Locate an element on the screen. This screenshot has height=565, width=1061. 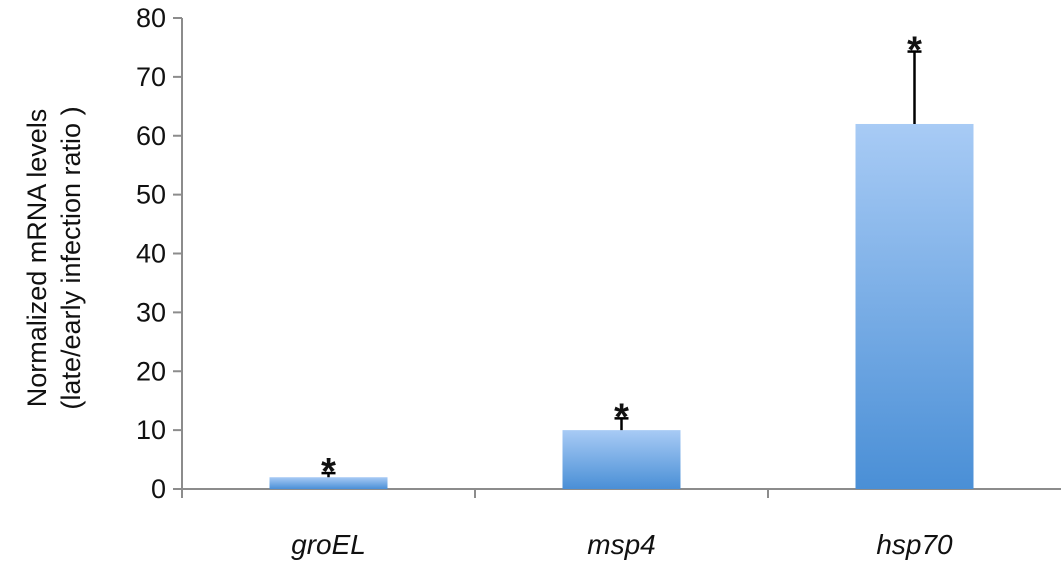
x-tick-label-msp4: msp4 is located at coordinates (621, 544).